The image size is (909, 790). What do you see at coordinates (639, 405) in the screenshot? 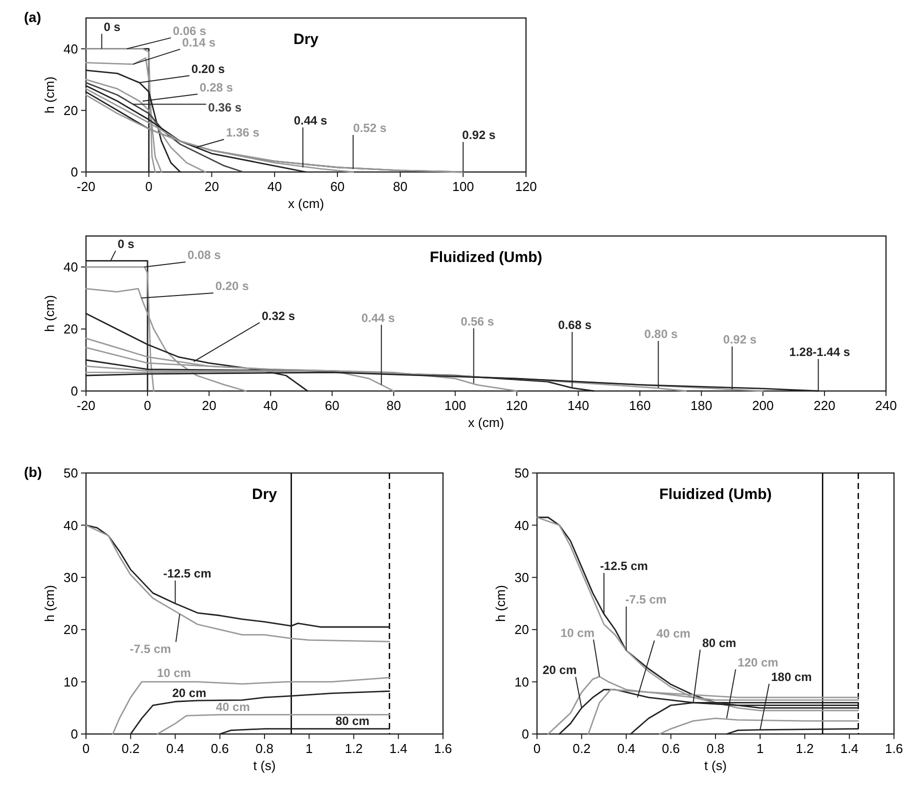
I see `x-tick-label: 160` at bounding box center [639, 405].